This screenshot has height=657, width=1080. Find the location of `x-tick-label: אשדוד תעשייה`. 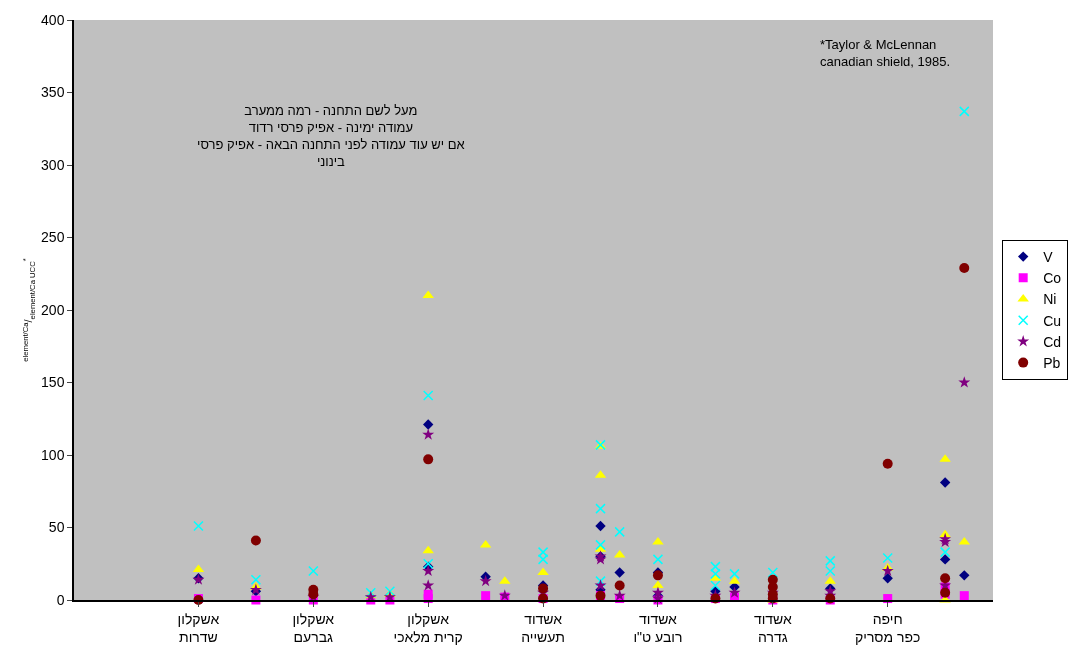

x-tick-label: אשדוד תעשייה is located at coordinates (543, 627).